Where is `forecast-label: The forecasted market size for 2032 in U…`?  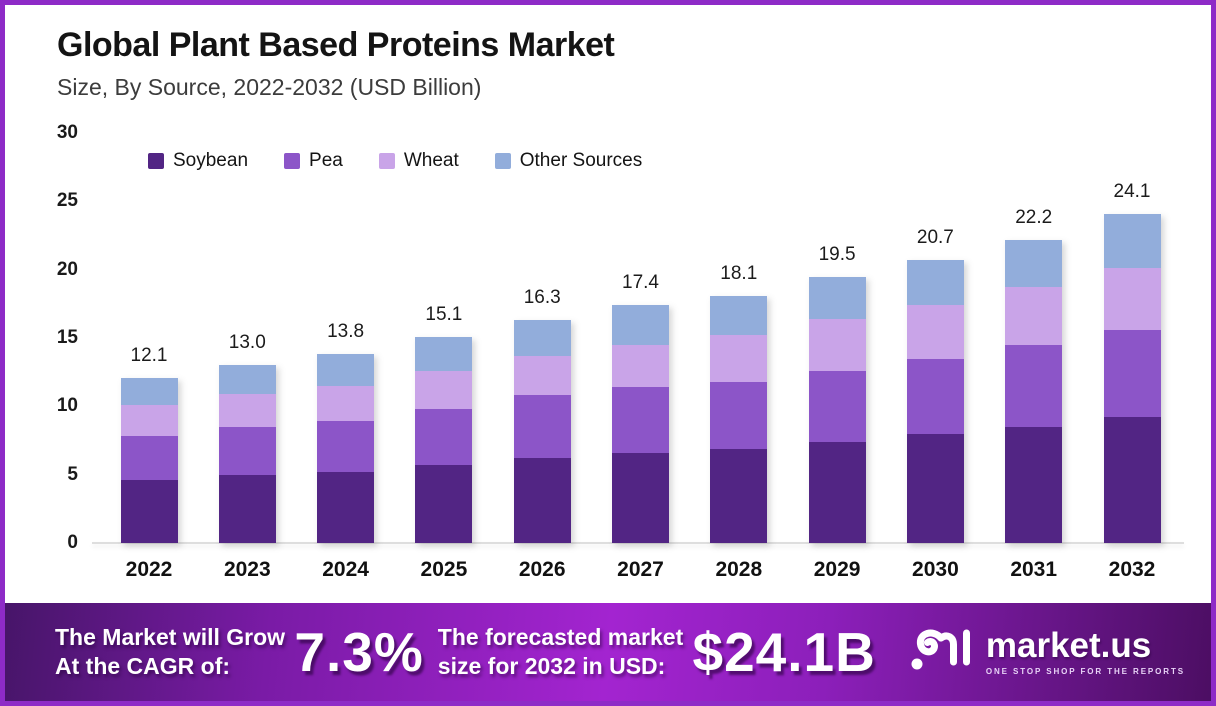 forecast-label: The forecasted market size for 2032 in U… is located at coordinates (565, 652).